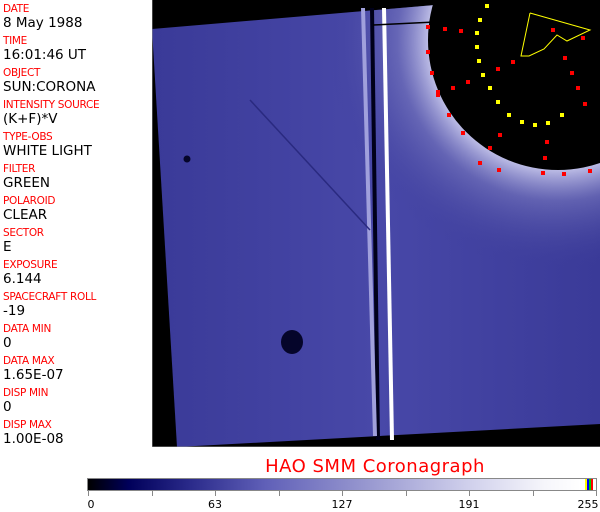  What do you see at coordinates (23, 241) in the screenshot?
I see `field-sector: SECTOR E` at bounding box center [23, 241].